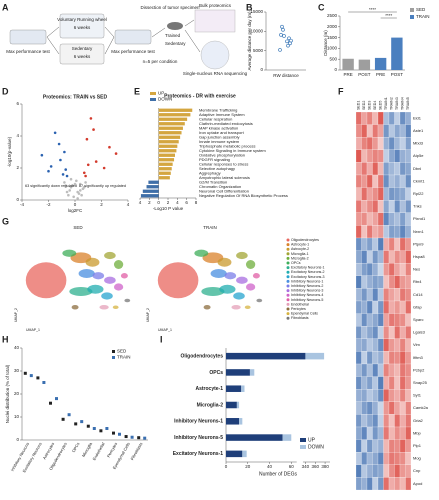 Image resolution: width=439 pixels, height=500 pixels. What do you see at coordinates (300, 258) in the screenshot?
I see `legend-label: Microglia-2` at bounding box center [300, 258].